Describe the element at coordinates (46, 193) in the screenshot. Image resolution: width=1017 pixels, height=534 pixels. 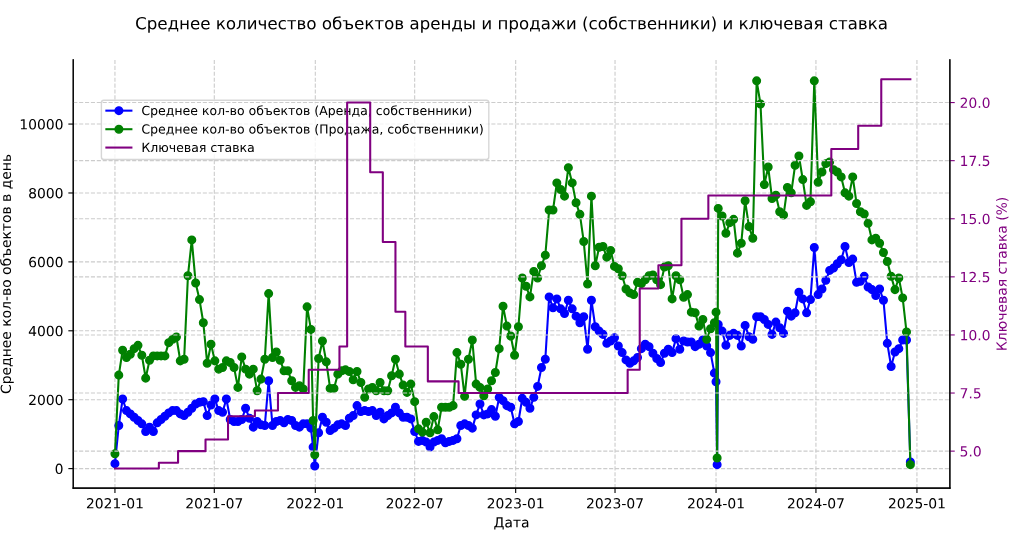
I see `y-tick-label: 8000` at that location.